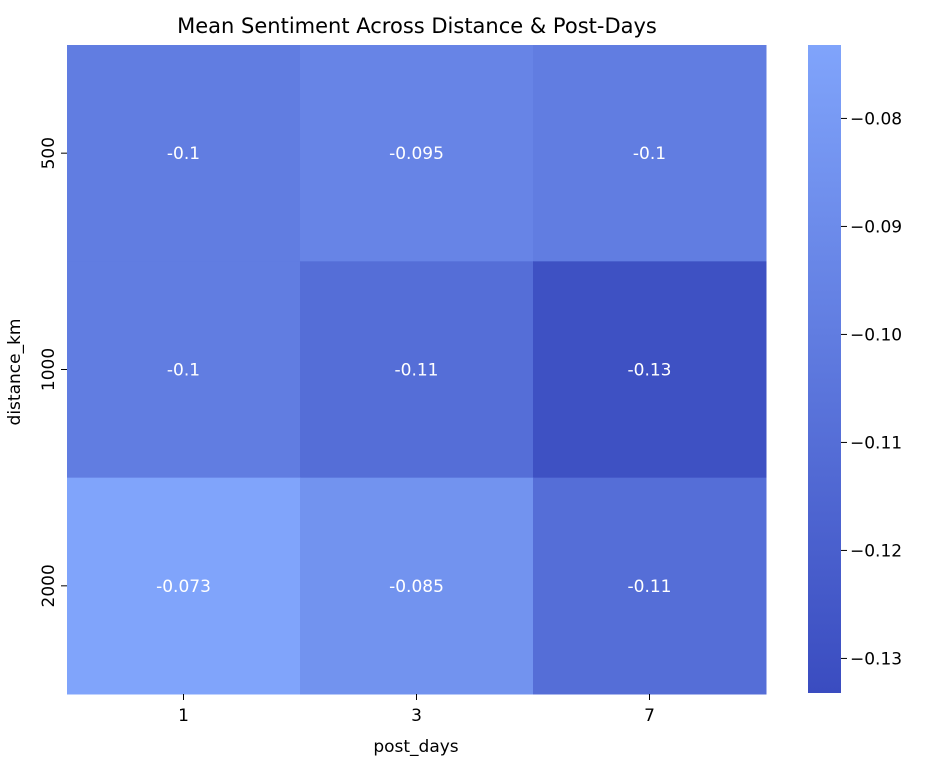 This screenshot has width=933, height=770. I want to click on x-axis-label: post_days, so click(415, 747).